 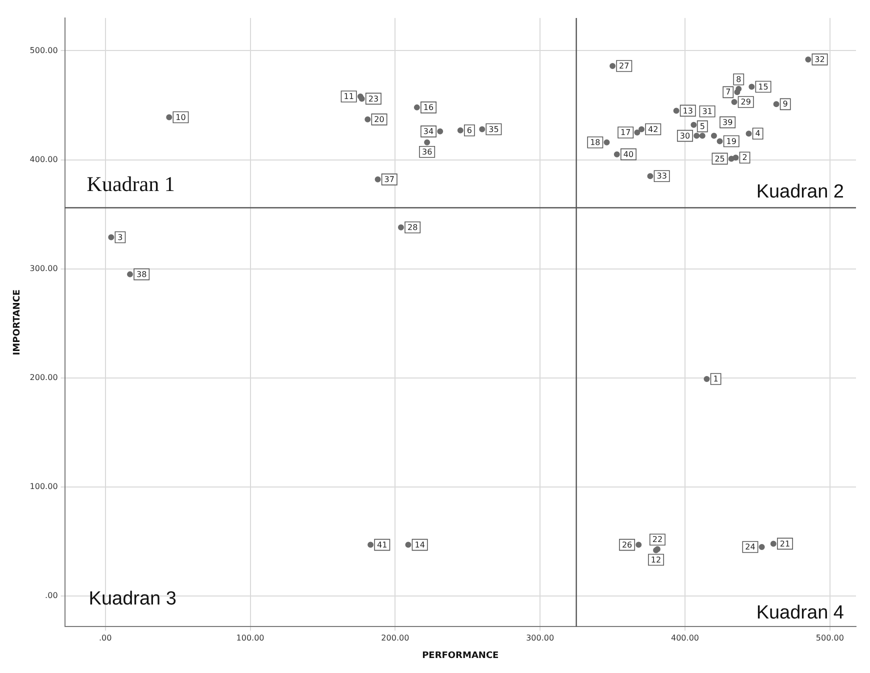 What do you see at coordinates (628, 154) in the screenshot?
I see `annotation: 40` at bounding box center [628, 154].